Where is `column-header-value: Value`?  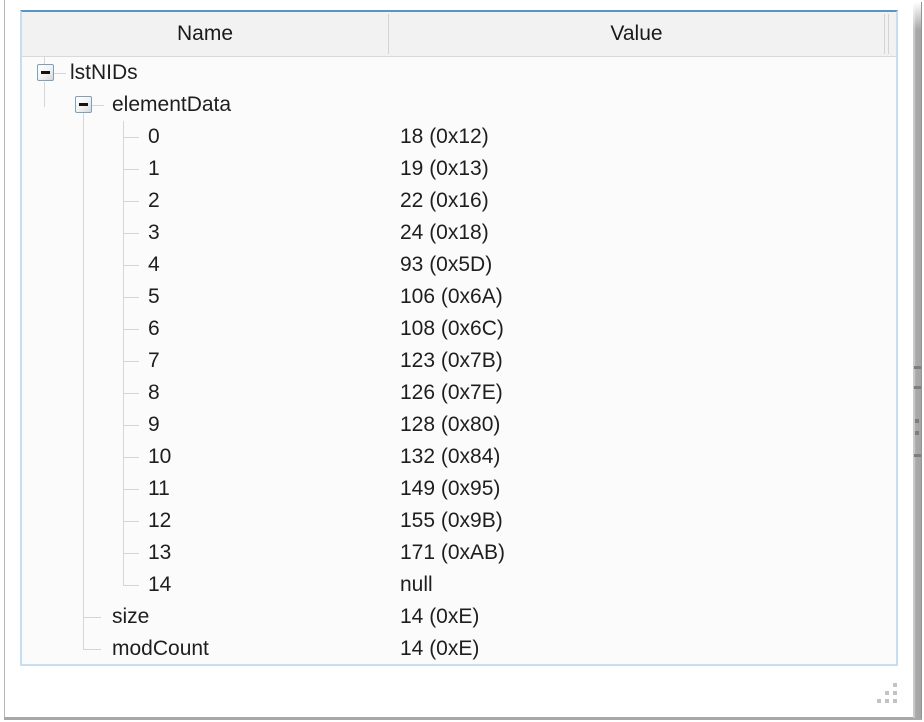
column-header-value: Value is located at coordinates (636, 33).